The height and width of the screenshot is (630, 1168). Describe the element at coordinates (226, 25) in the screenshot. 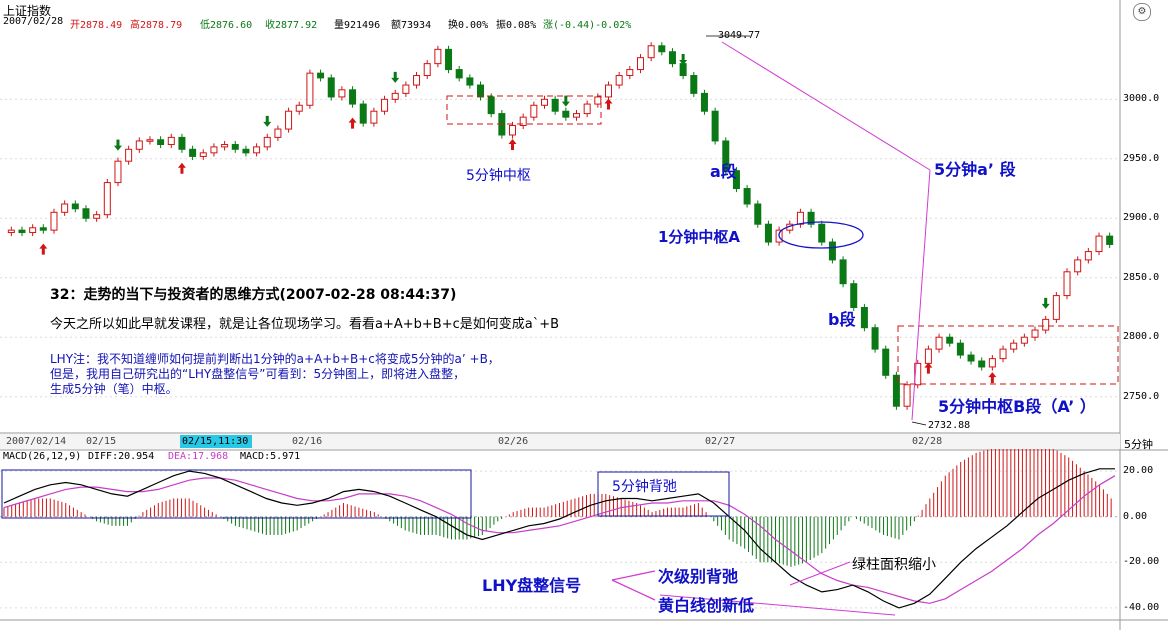

I see `quote-low: 低2876.60` at that location.